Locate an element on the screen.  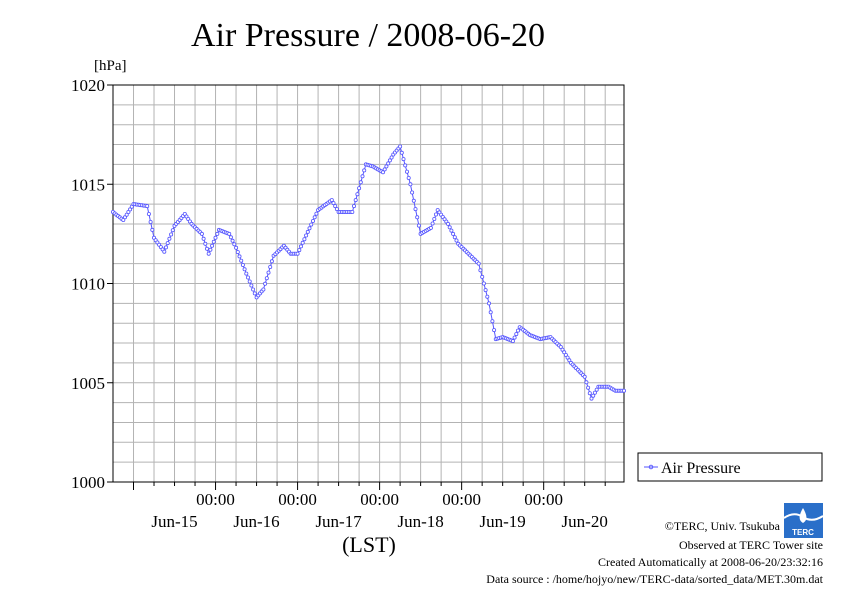
legend: Air Pressure is located at coordinates (730, 467).